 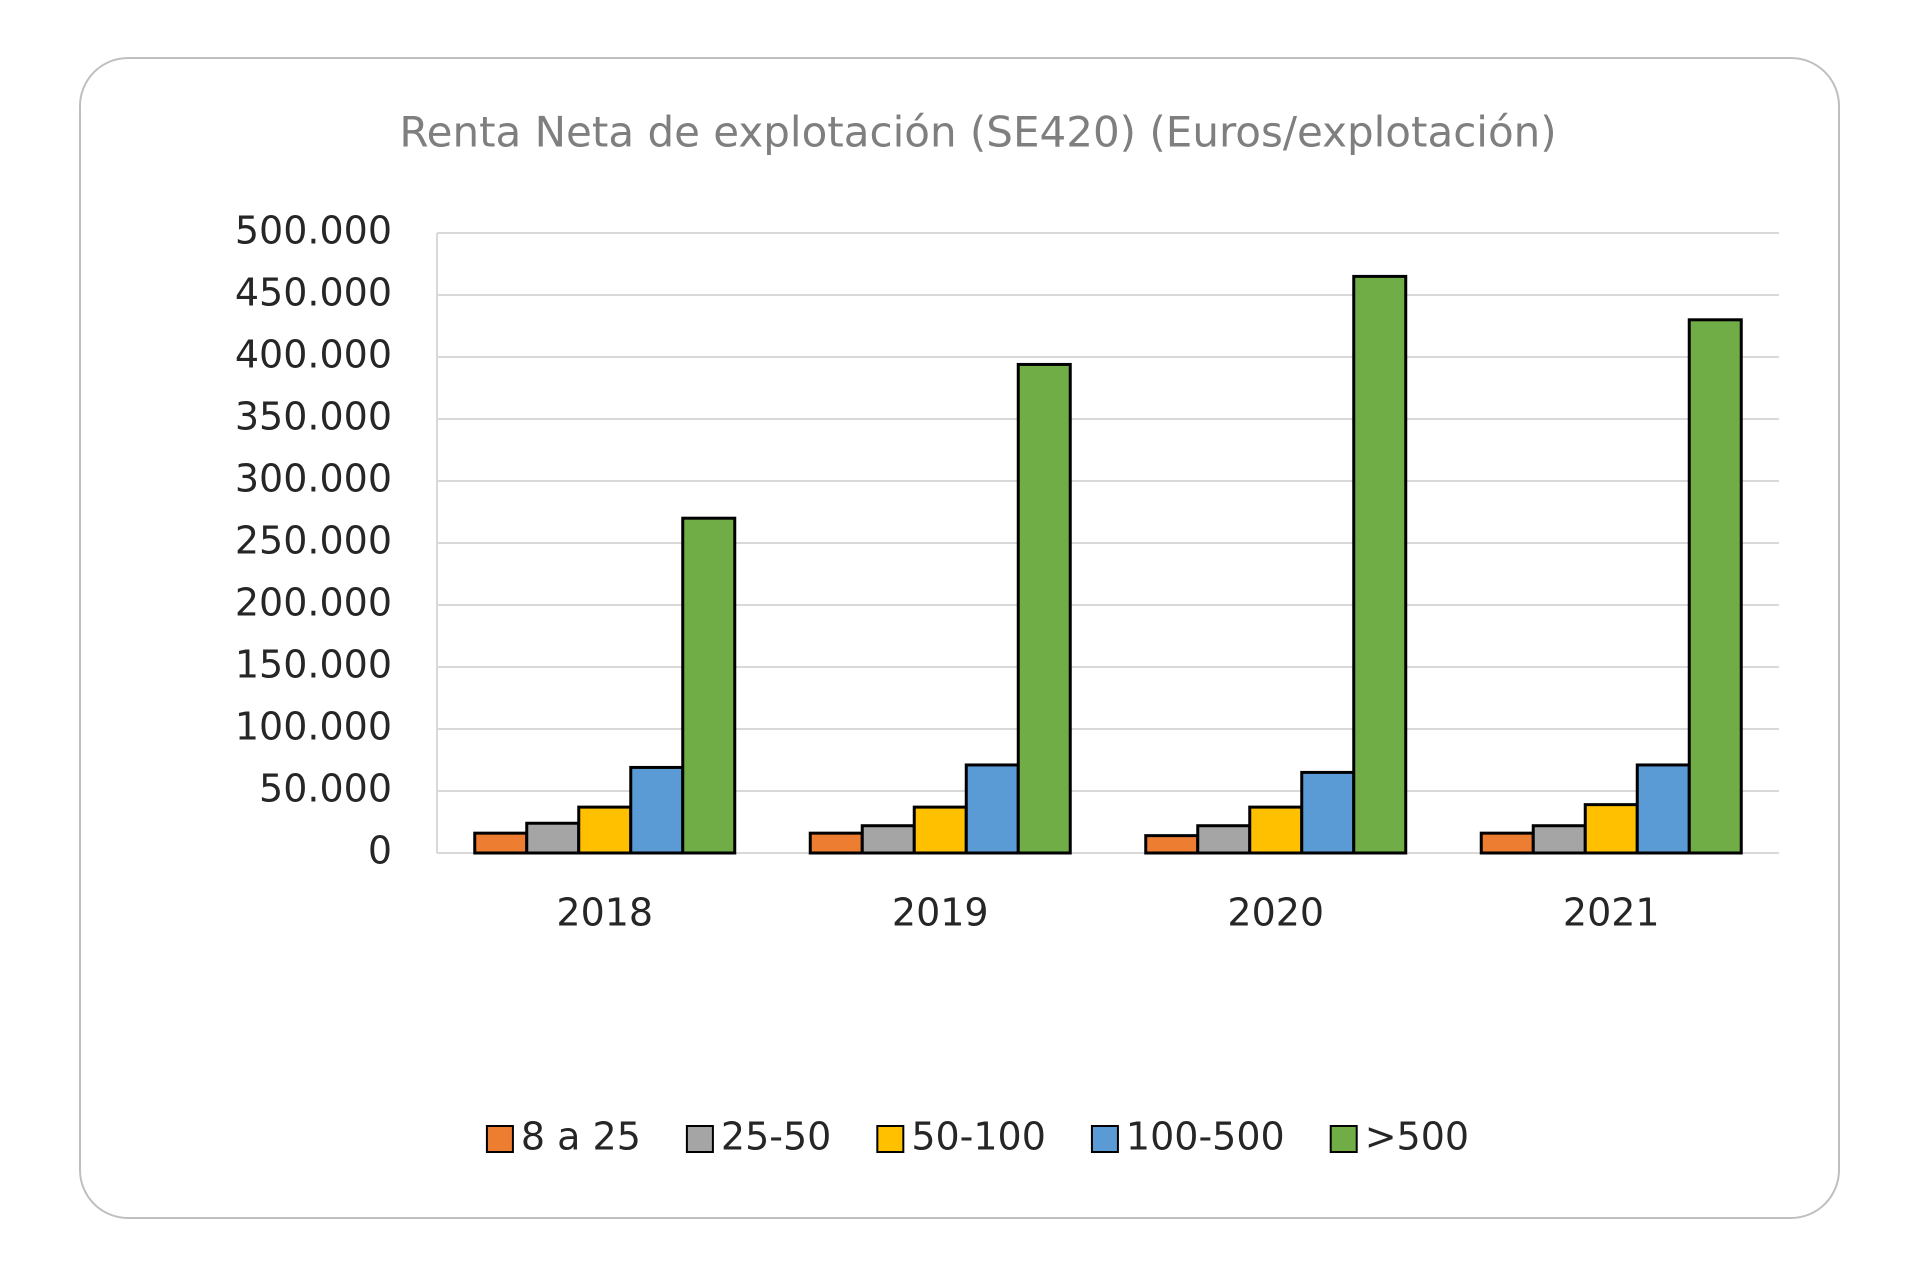 What do you see at coordinates (940, 913) in the screenshot?
I see `x-tick-label: 2019` at bounding box center [940, 913].